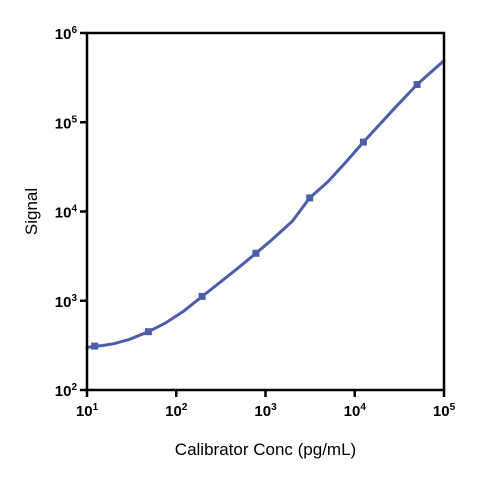 This screenshot has height=477, width=500. Describe the element at coordinates (444, 411) in the screenshot. I see `x-tick-label: 10⁵` at that location.